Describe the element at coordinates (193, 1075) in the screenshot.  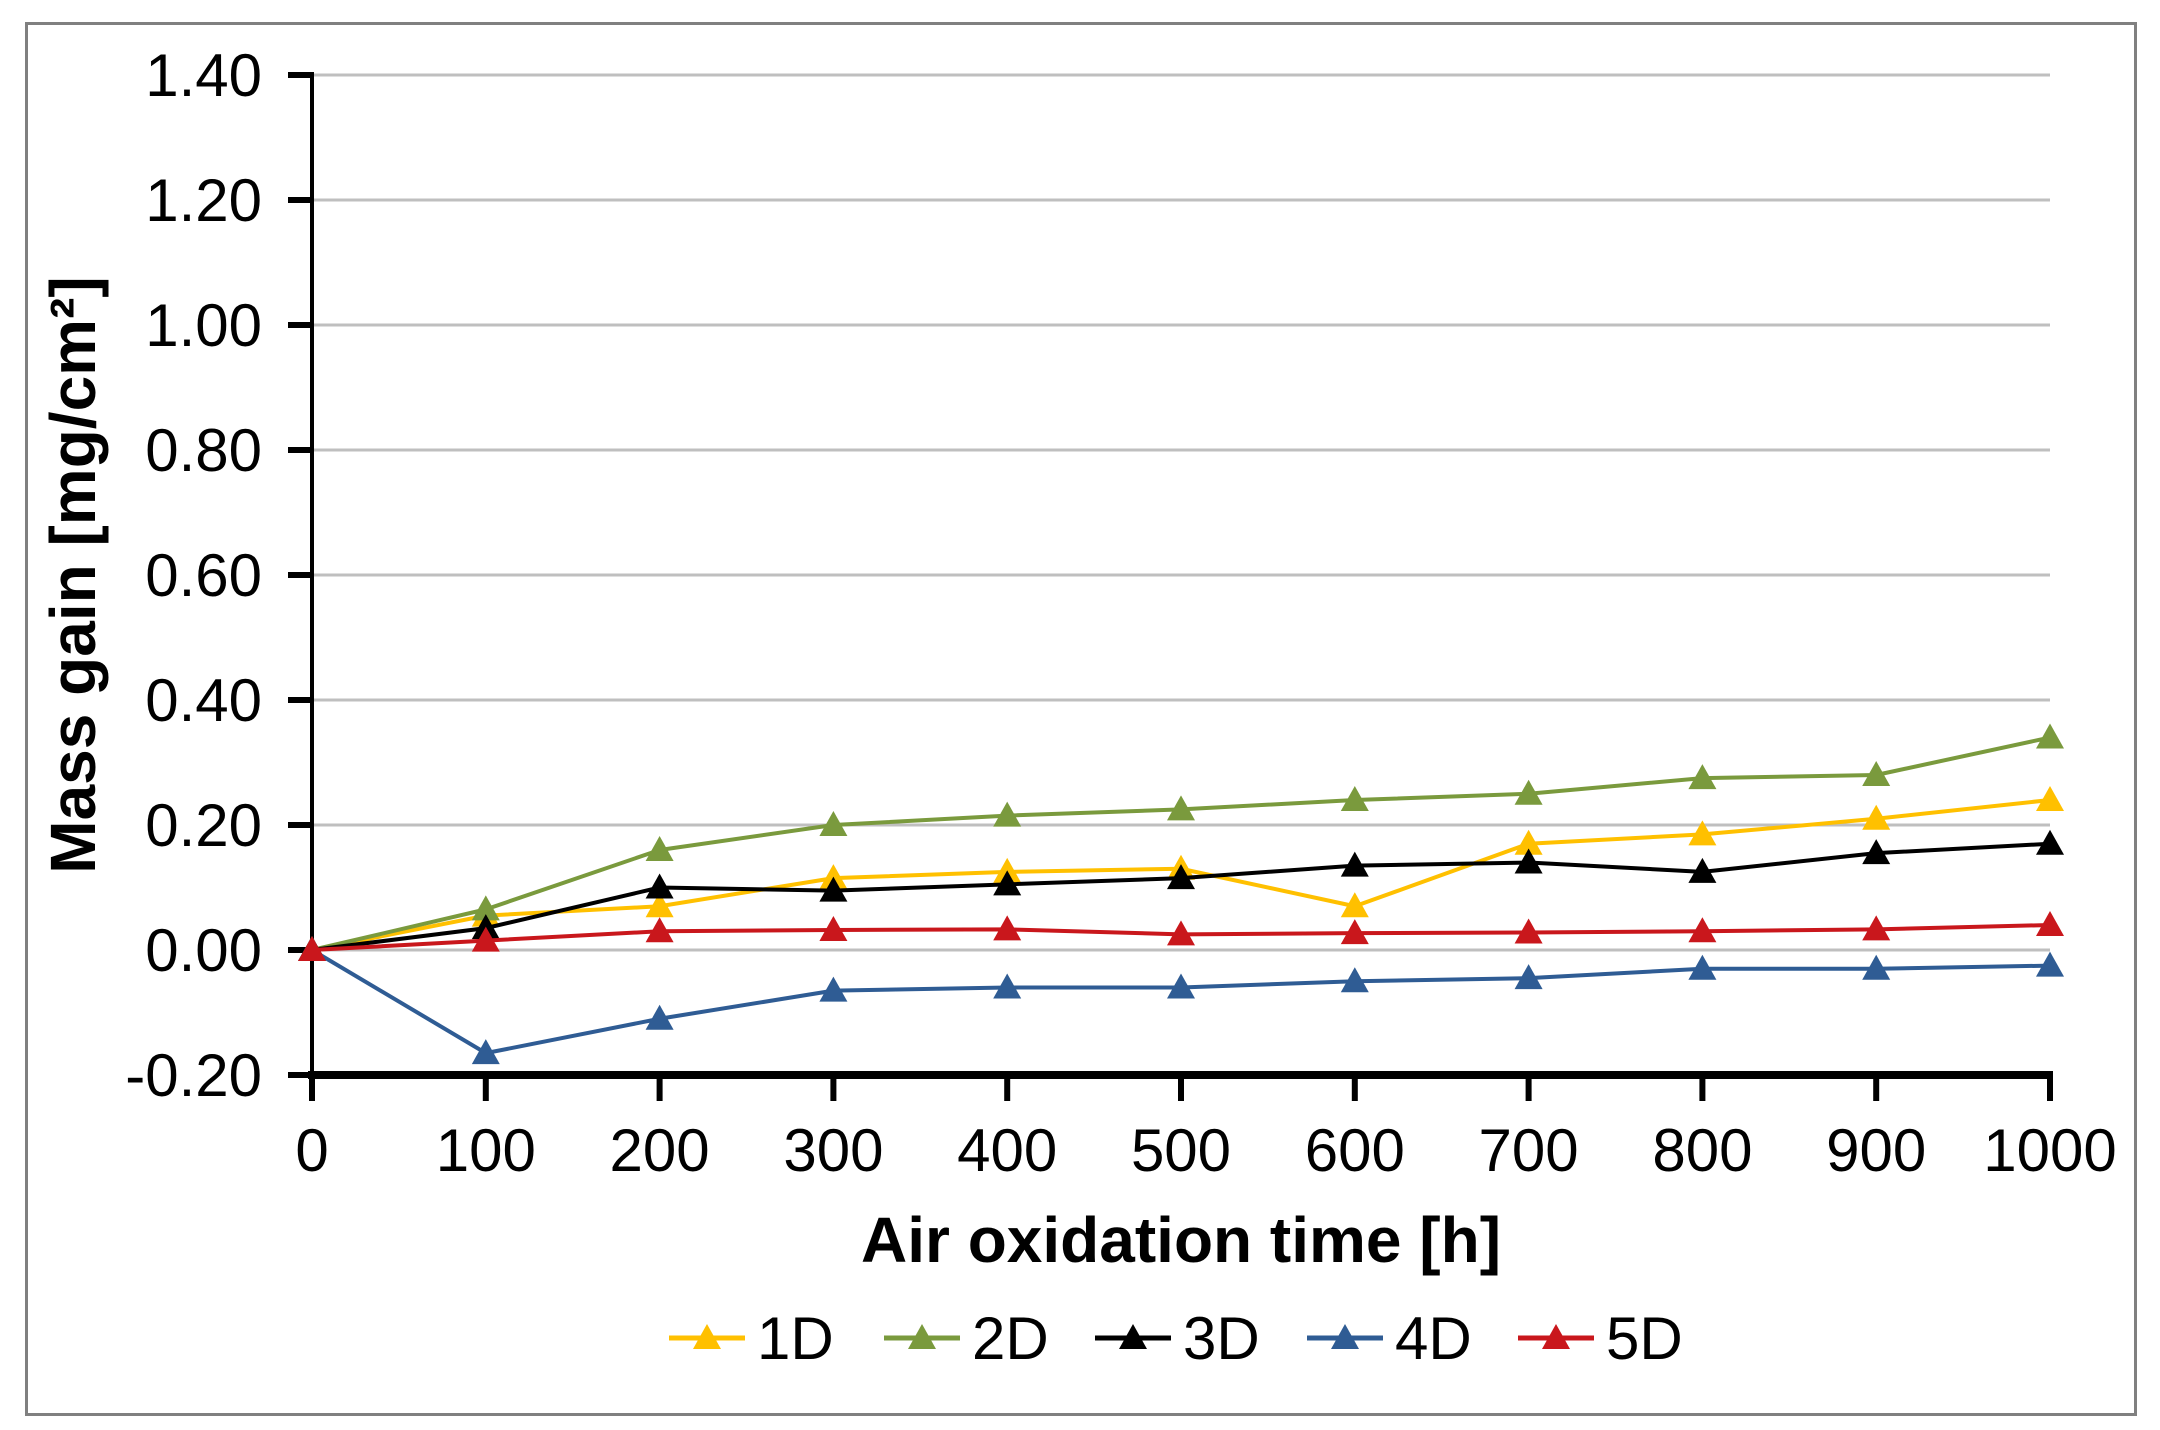
I see `y-tick-label: -0.20` at that location.